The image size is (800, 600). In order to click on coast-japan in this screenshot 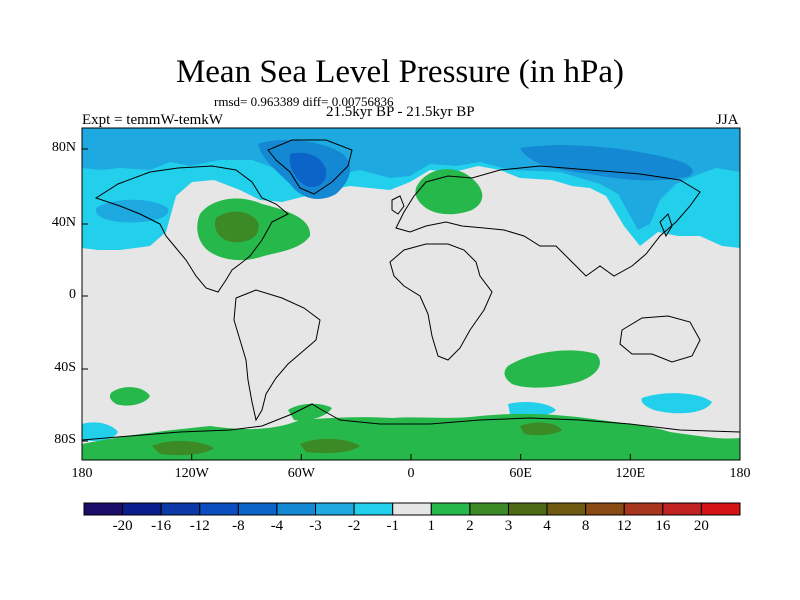, I will do `click(666, 225)`.